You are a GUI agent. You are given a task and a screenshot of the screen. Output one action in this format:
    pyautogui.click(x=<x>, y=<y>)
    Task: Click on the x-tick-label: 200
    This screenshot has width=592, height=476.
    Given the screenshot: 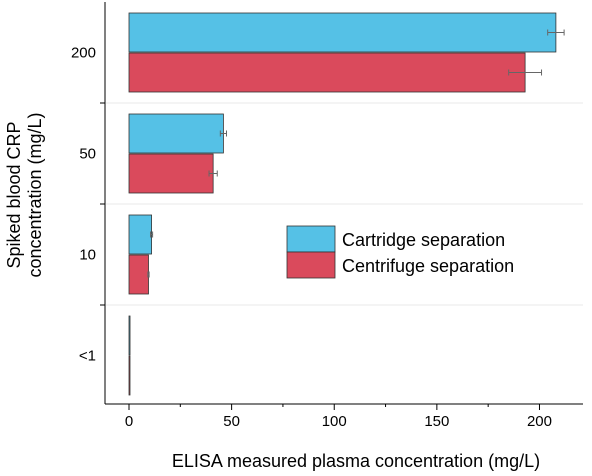 What is the action you would take?
    pyautogui.click(x=539, y=421)
    